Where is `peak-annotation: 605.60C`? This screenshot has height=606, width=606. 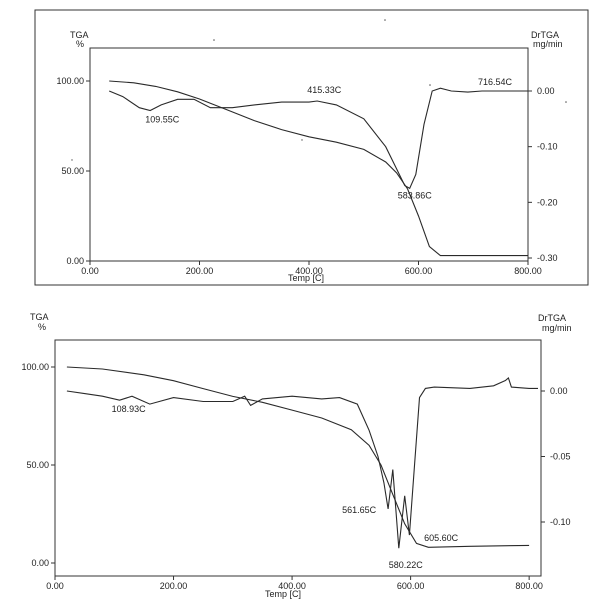 peak-annotation: 605.60C is located at coordinates (441, 538).